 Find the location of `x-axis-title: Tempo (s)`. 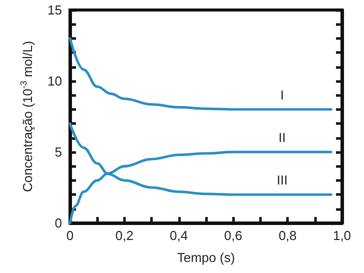

x-axis-title: Tempo (s) is located at coordinates (206, 257).